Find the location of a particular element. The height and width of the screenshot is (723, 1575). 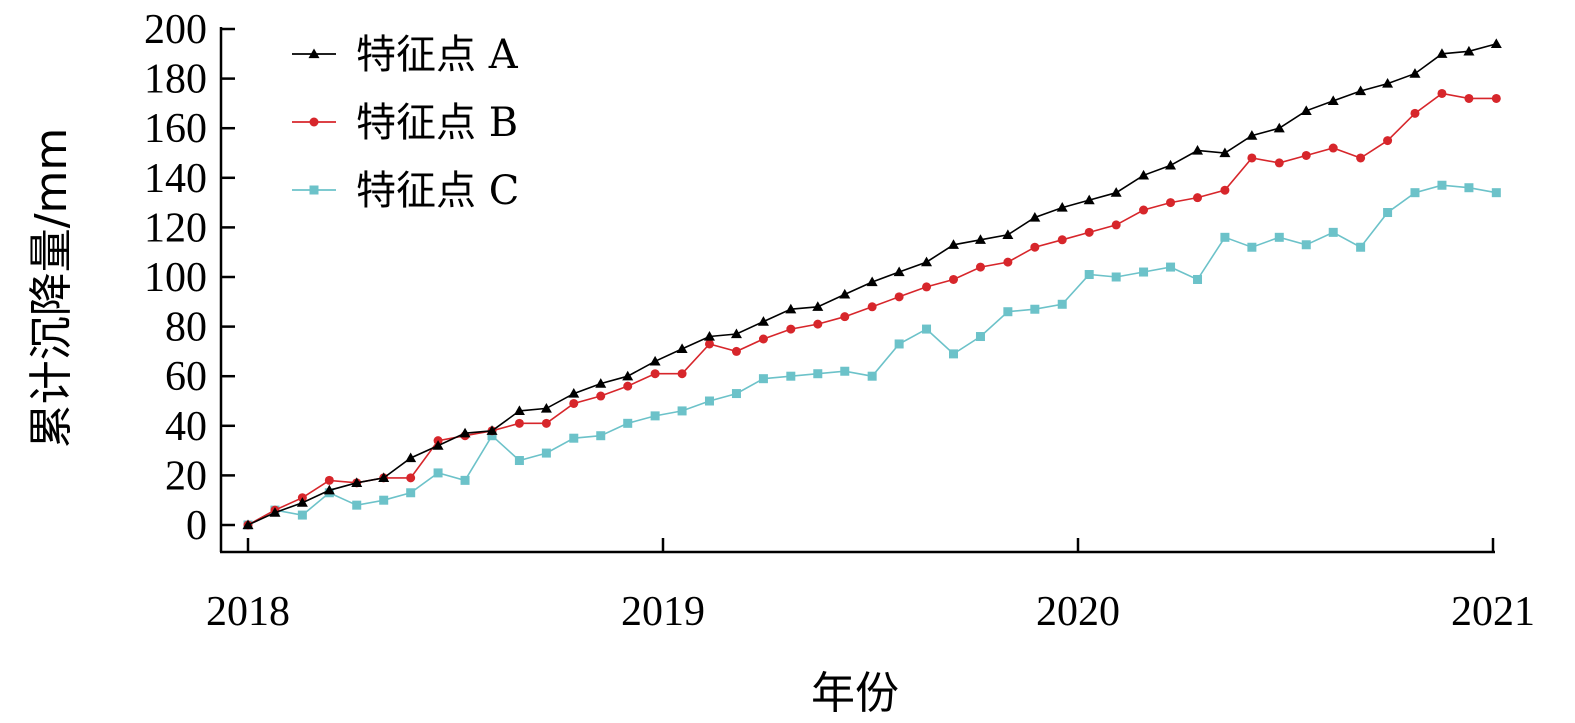

legend-item: 特征点 A is located at coordinates (405, 55).